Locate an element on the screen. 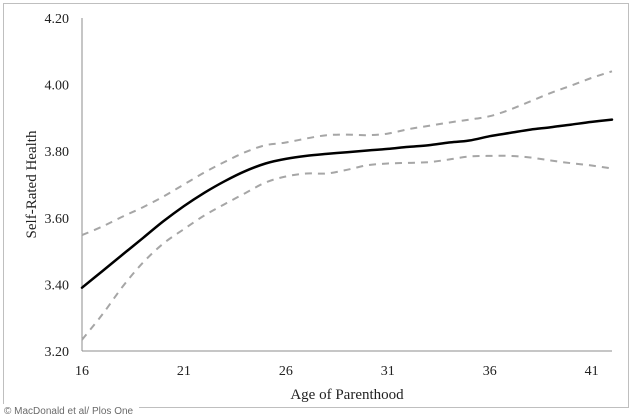  x-tick-label: 16 is located at coordinates (82, 371).